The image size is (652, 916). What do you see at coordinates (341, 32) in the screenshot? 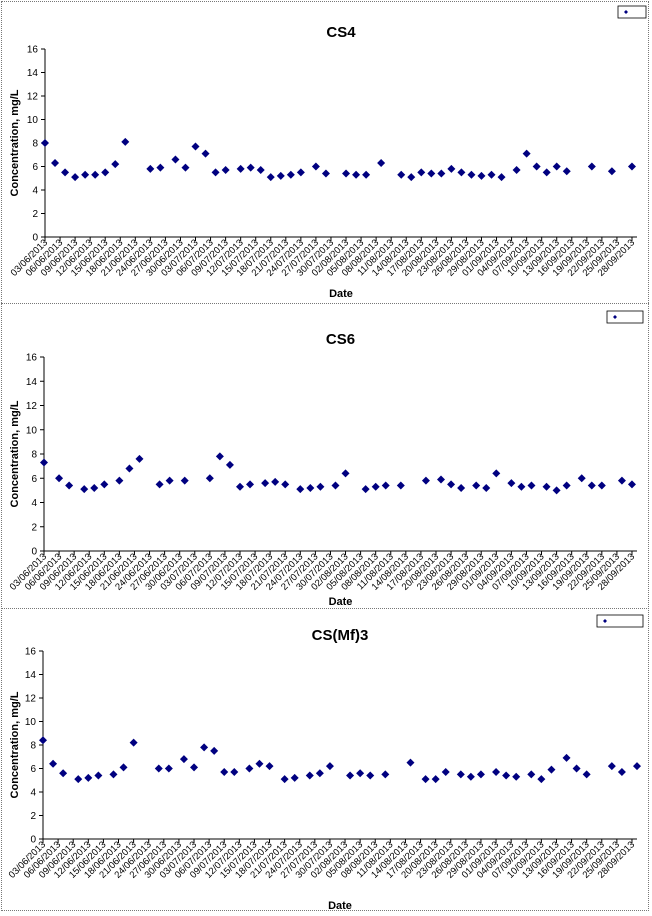
I see `chart-title: CS4` at bounding box center [341, 32].